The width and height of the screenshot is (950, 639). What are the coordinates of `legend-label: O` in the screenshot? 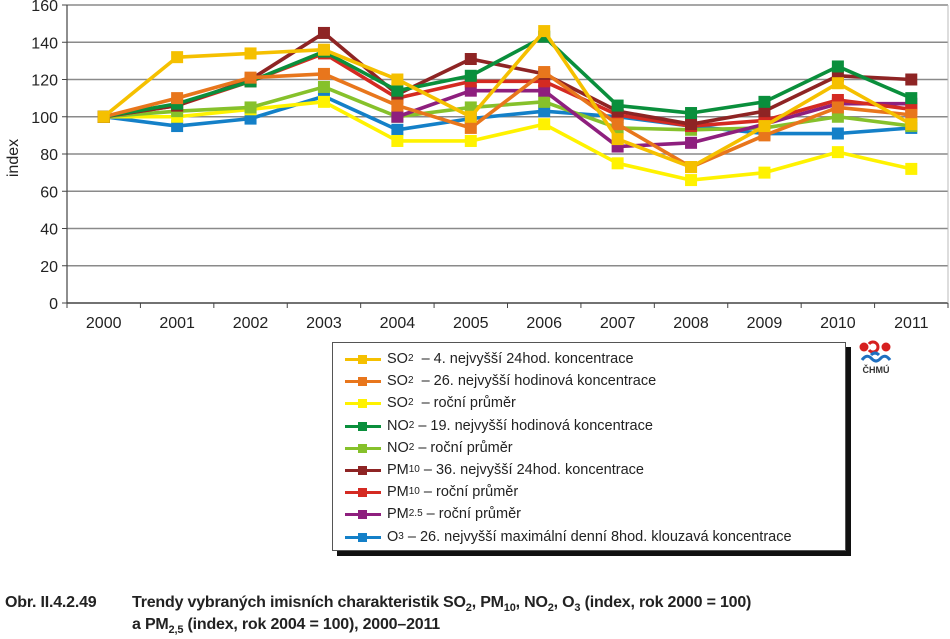 It's located at (393, 536).